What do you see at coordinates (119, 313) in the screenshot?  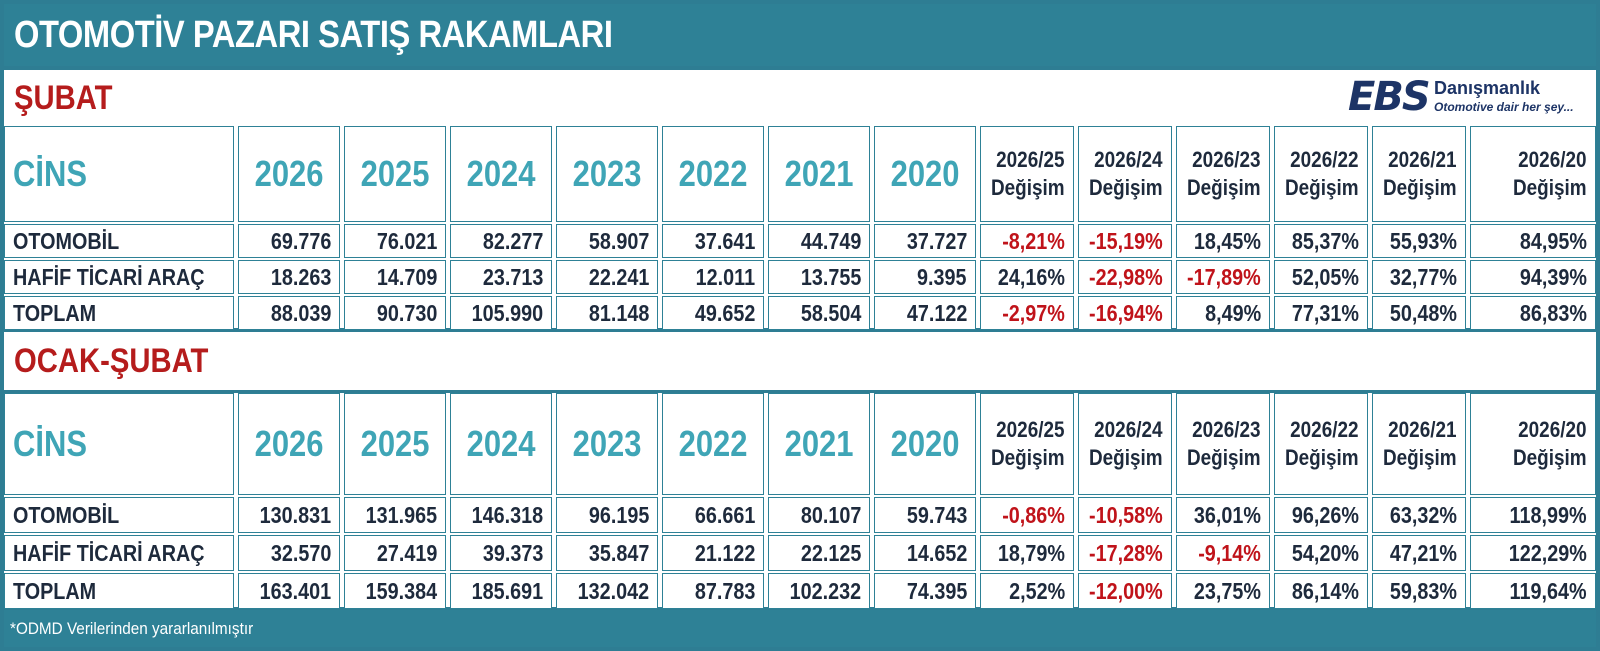 I see `row-name-cell: TOPLAM` at bounding box center [119, 313].